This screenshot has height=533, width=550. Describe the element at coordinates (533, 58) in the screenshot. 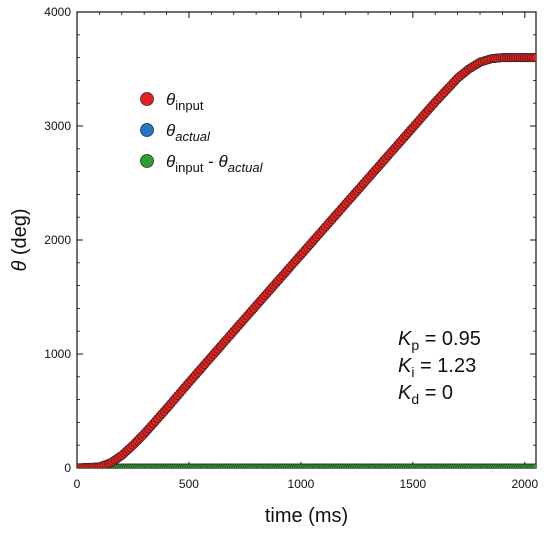

I see `input-point` at that location.